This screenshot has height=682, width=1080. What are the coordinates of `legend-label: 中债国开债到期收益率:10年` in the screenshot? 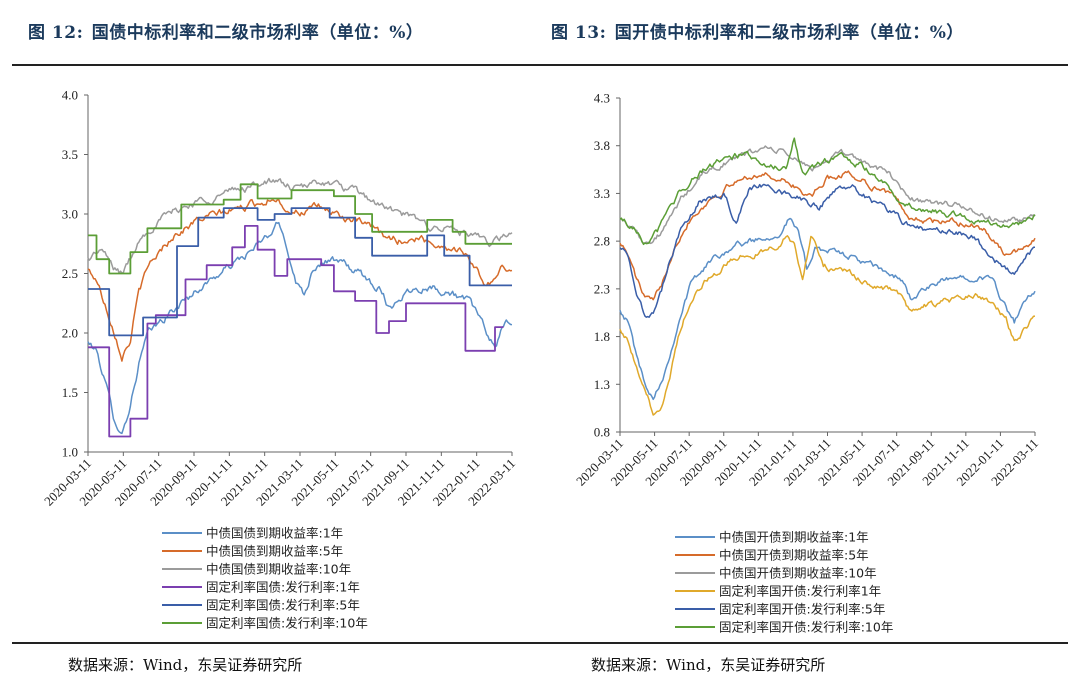 It's located at (798, 573).